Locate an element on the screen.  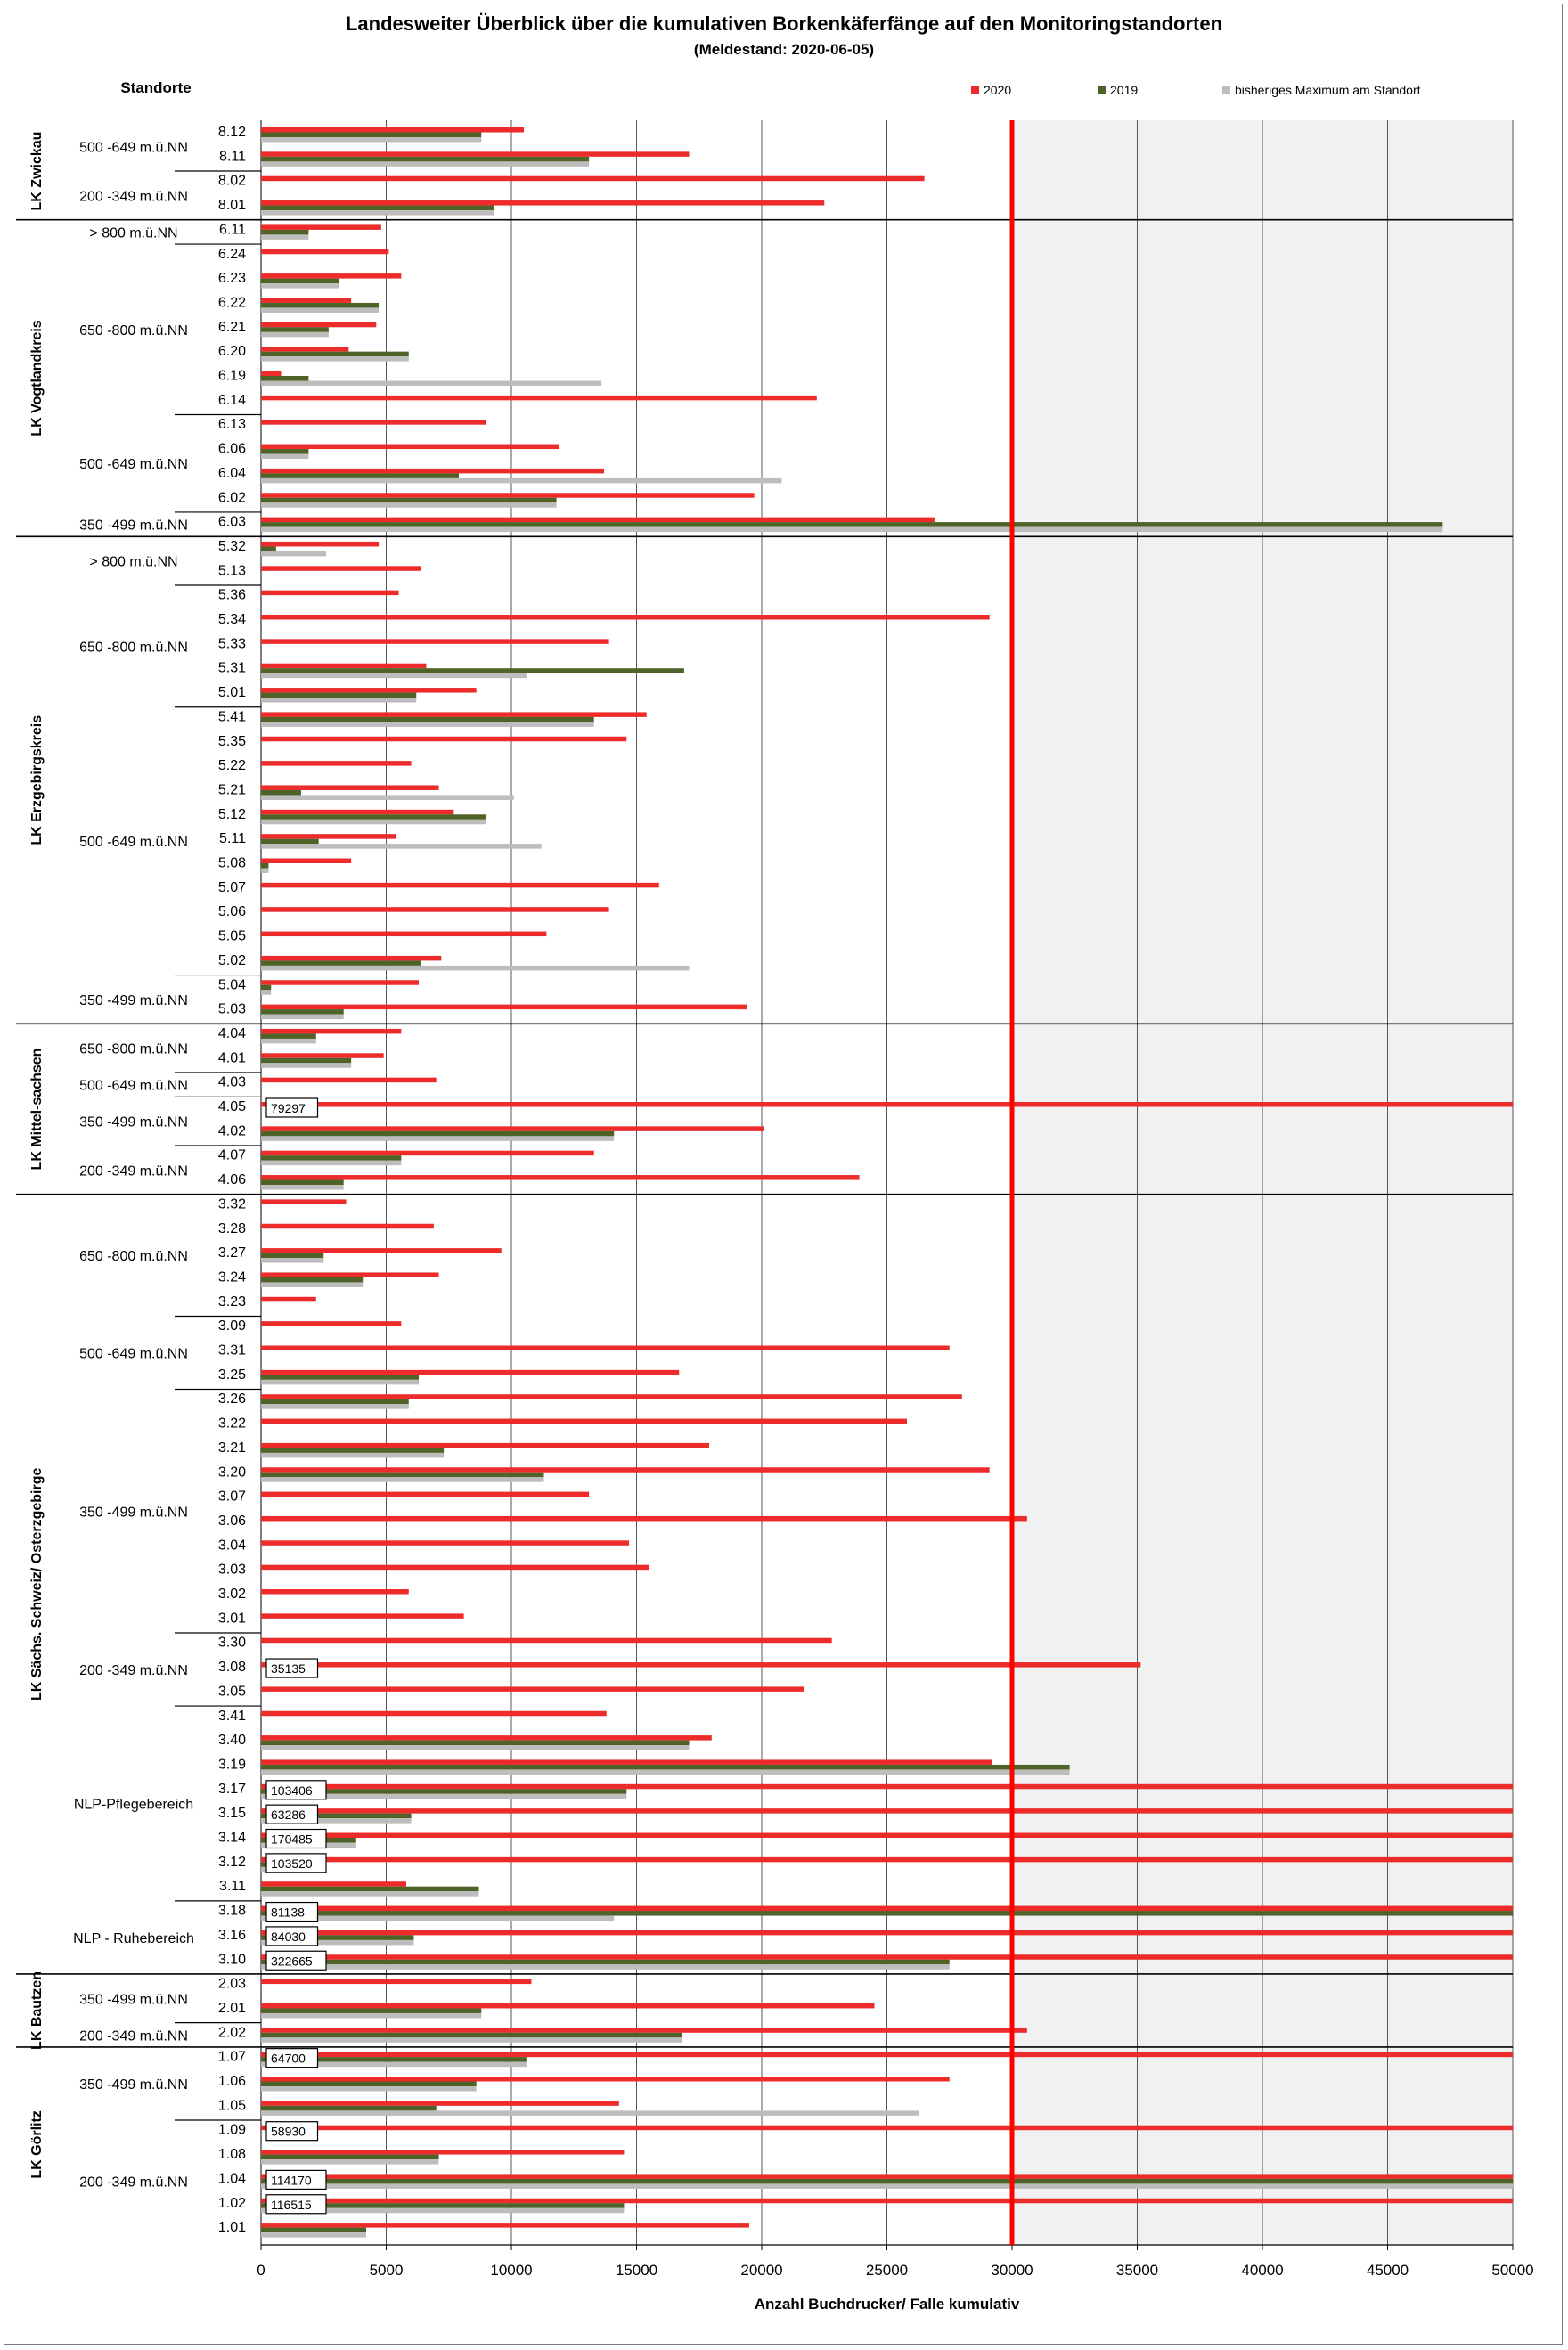
site-label: 3.20 is located at coordinates (232, 1472).